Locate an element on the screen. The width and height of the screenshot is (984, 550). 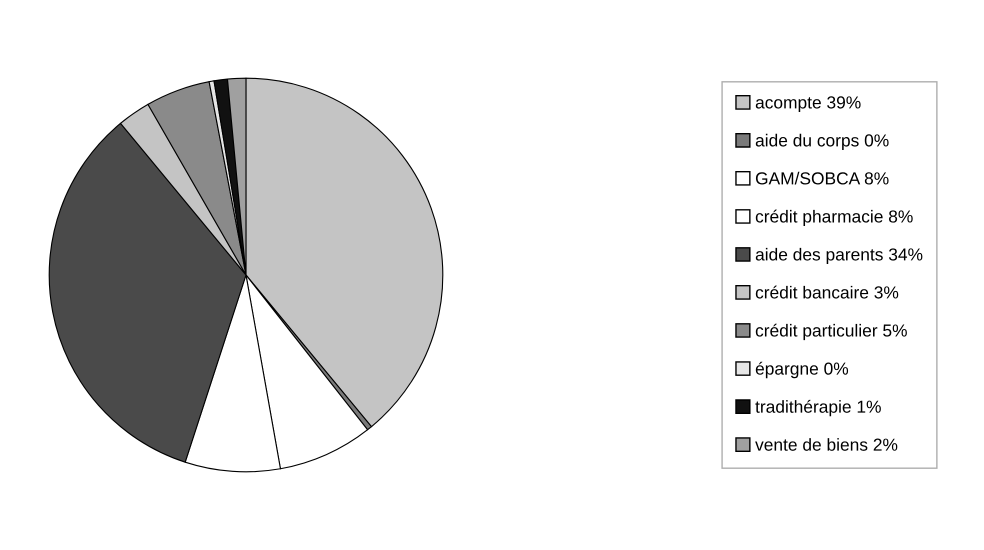
legend-label: crédit pharmacie 8% is located at coordinates (834, 218).